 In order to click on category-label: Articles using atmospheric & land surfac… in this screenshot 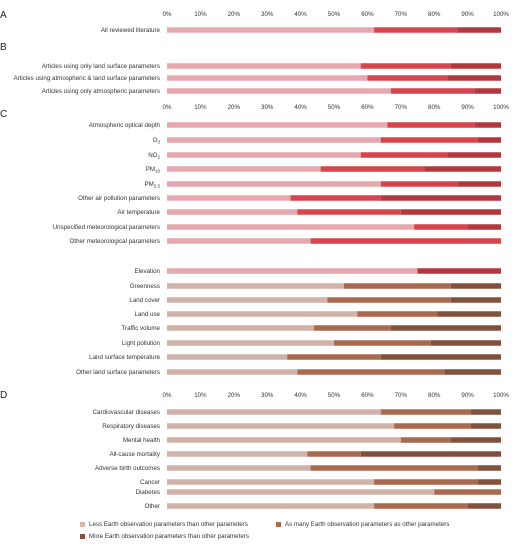, I will do `click(86, 78)`.